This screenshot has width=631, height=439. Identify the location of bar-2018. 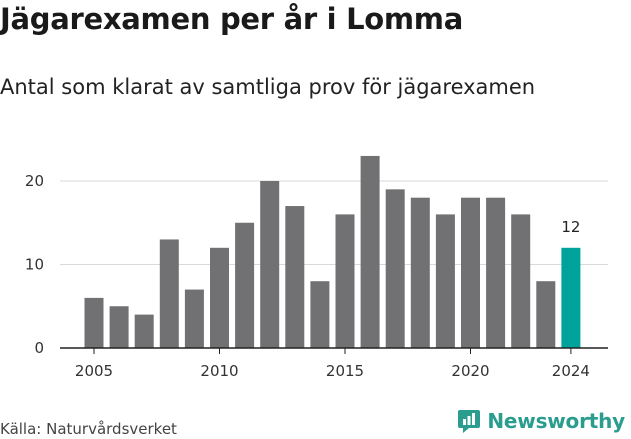
(420, 272).